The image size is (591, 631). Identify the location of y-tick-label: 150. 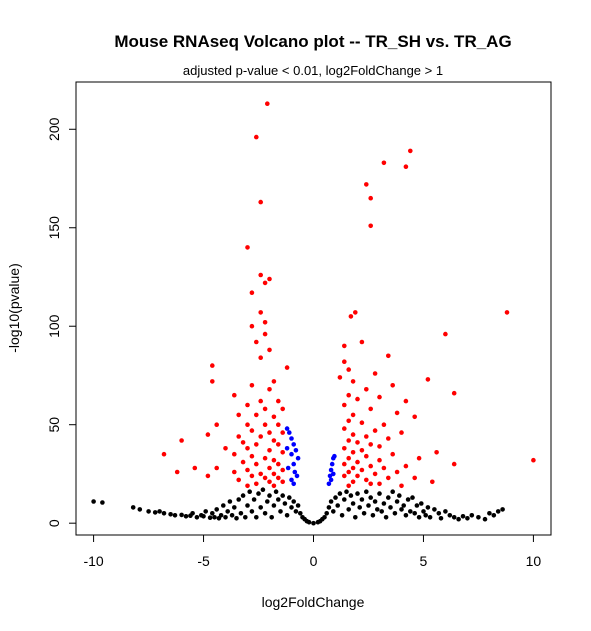
(54, 228).